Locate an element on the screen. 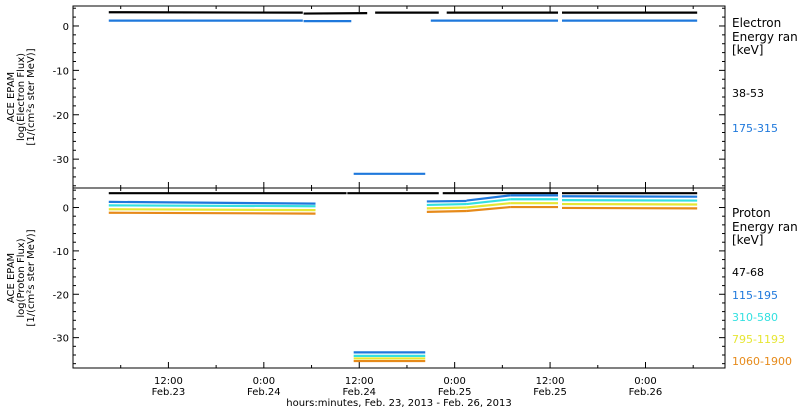 This screenshot has width=800, height=410. proton-legend-entry-1060-1900: 1060-1900 is located at coordinates (762, 361).